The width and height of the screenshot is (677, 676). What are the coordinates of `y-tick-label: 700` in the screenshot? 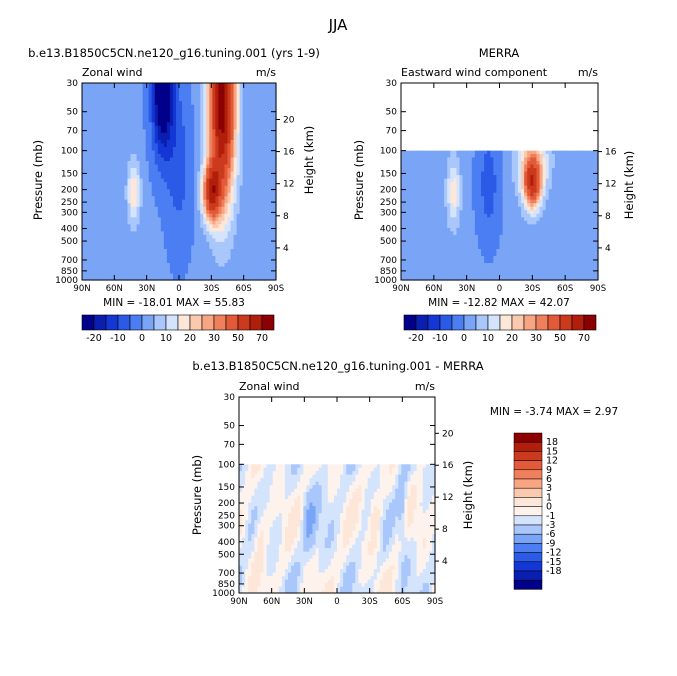 It's located at (69, 261).